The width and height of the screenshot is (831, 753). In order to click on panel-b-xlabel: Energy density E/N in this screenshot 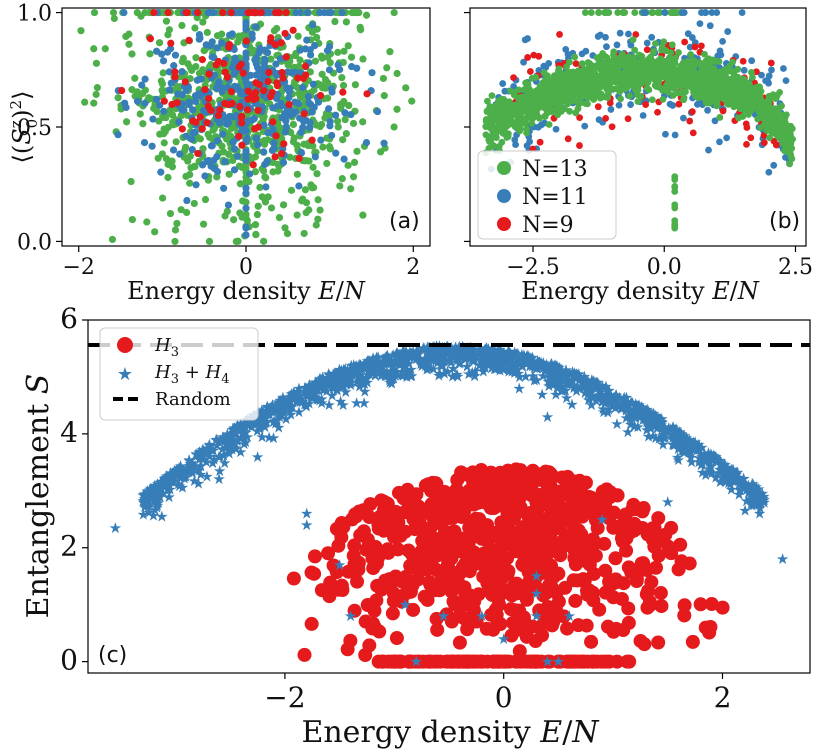, I will do `click(640, 291)`.